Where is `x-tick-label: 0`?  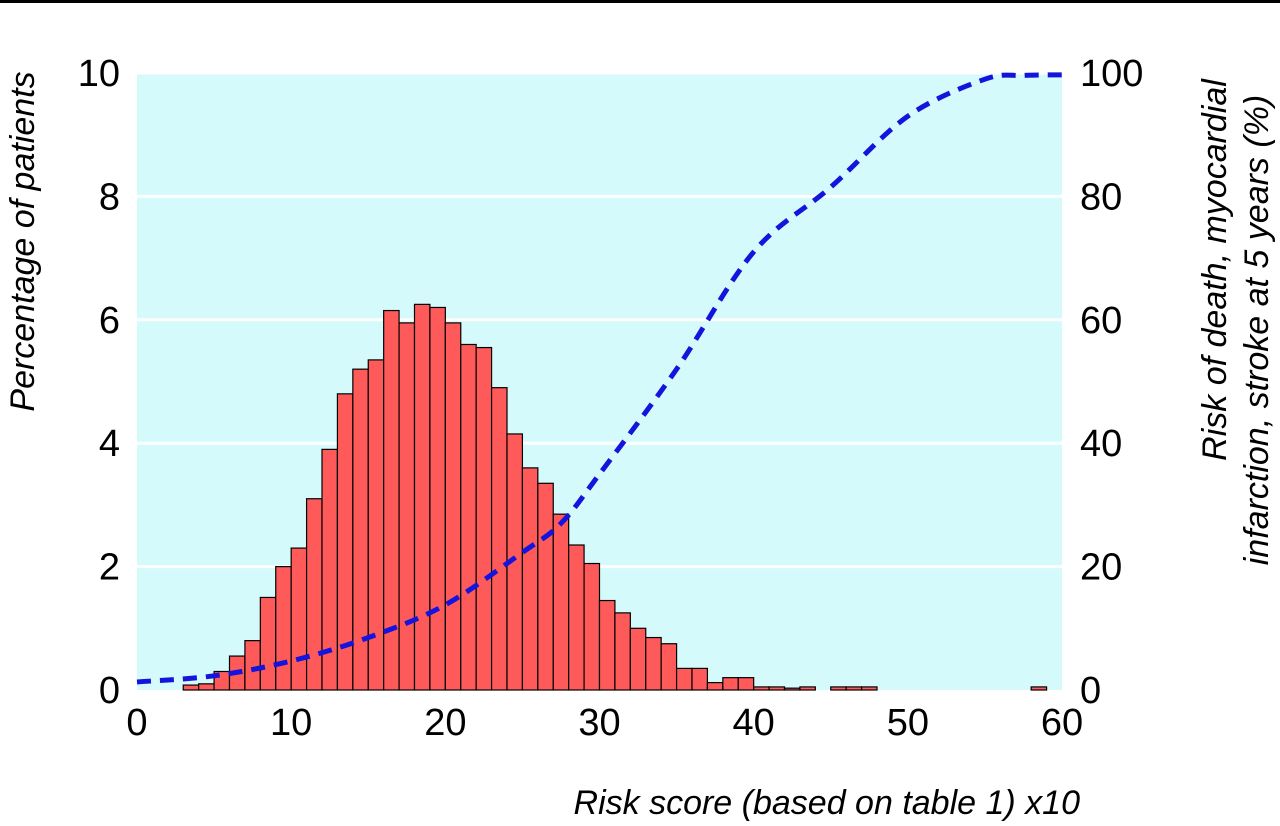 x-tick-label: 0 is located at coordinates (136, 723).